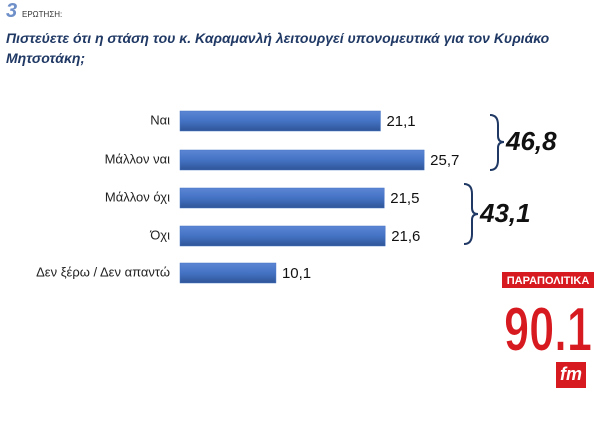  Describe the element at coordinates (531, 141) in the screenshot. I see `group-total: 46,8` at that location.